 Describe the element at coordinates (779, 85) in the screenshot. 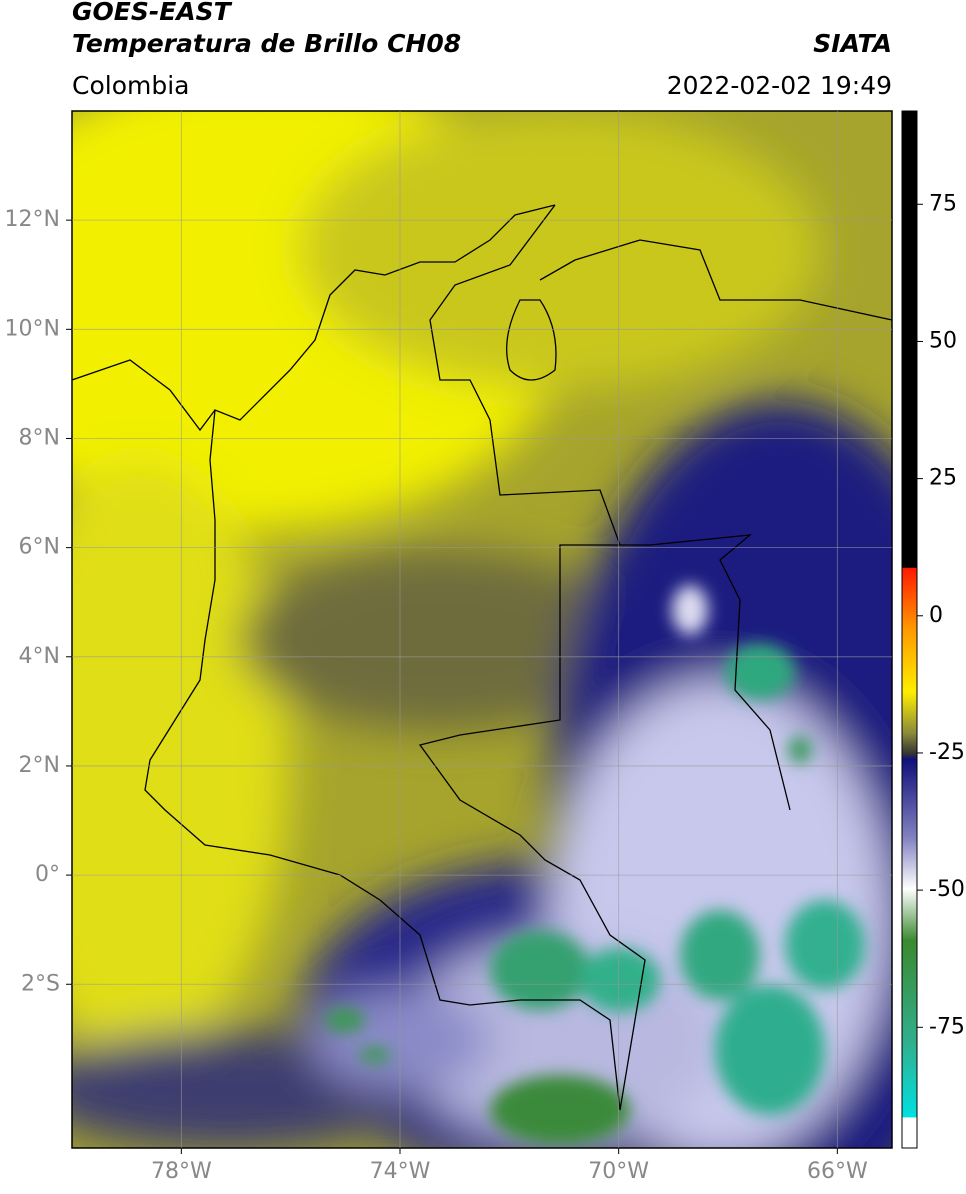

I see `datetime: 2022-02-02 19:49` at that location.